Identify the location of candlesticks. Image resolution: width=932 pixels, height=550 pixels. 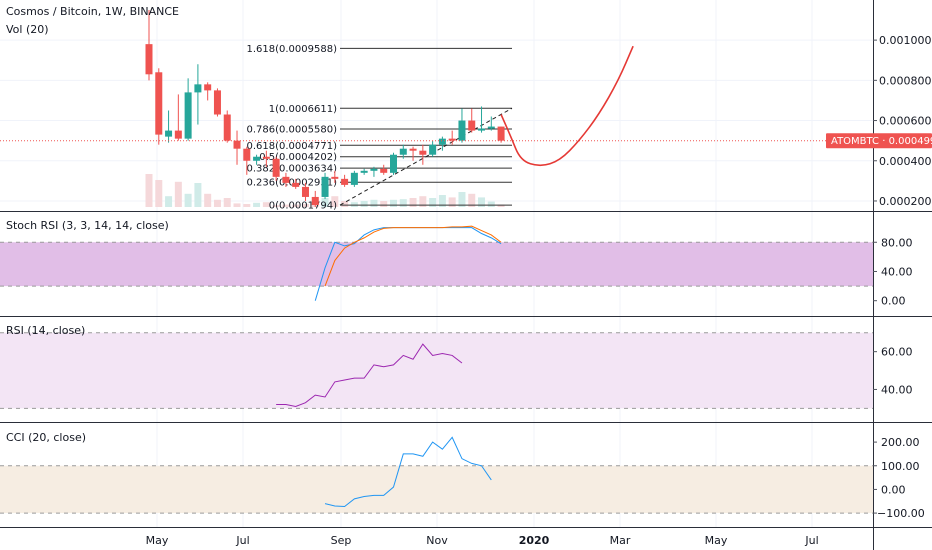
(325, 108).